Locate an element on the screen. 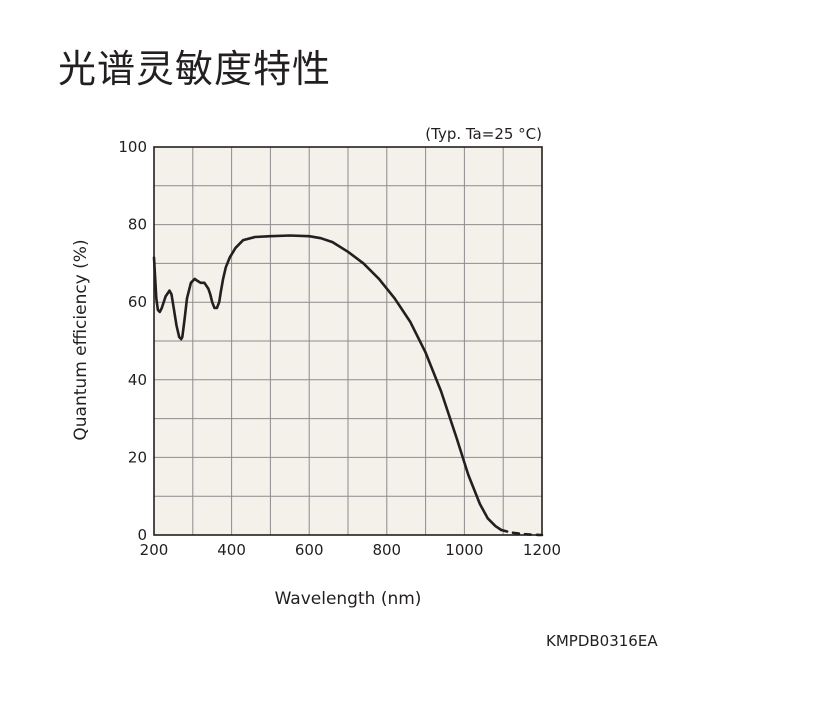 This screenshot has width=814, height=702. x-tick-label: 200 is located at coordinates (154, 550).